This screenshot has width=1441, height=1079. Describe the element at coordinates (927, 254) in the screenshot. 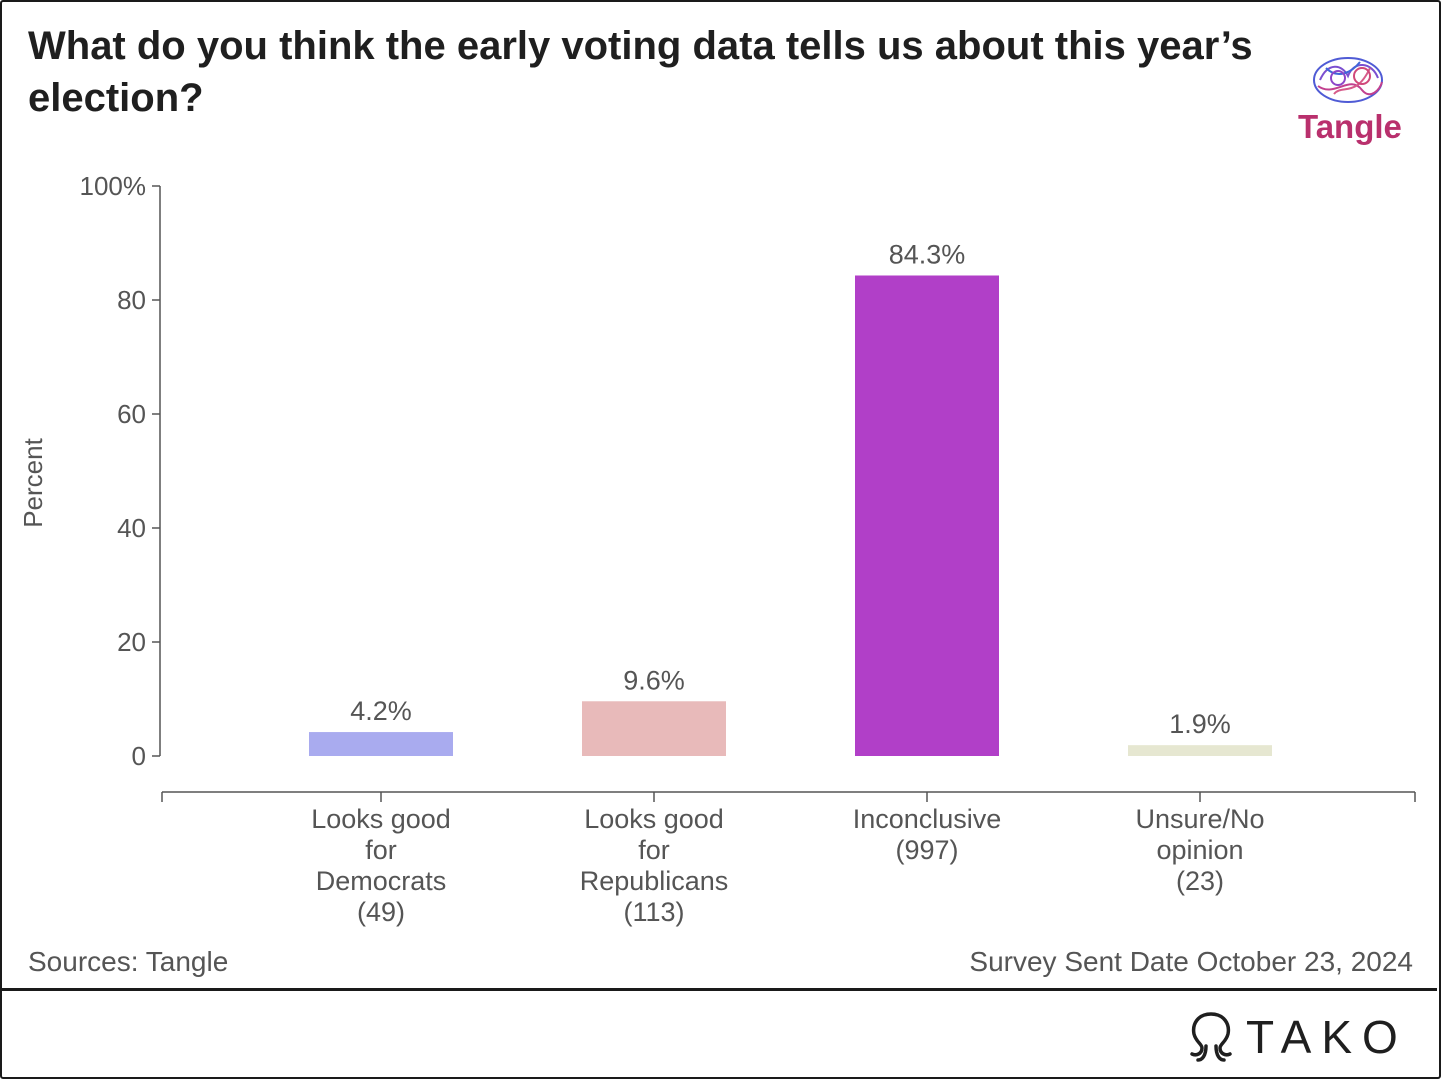

I see `bar-value-label: 84.3%` at that location.